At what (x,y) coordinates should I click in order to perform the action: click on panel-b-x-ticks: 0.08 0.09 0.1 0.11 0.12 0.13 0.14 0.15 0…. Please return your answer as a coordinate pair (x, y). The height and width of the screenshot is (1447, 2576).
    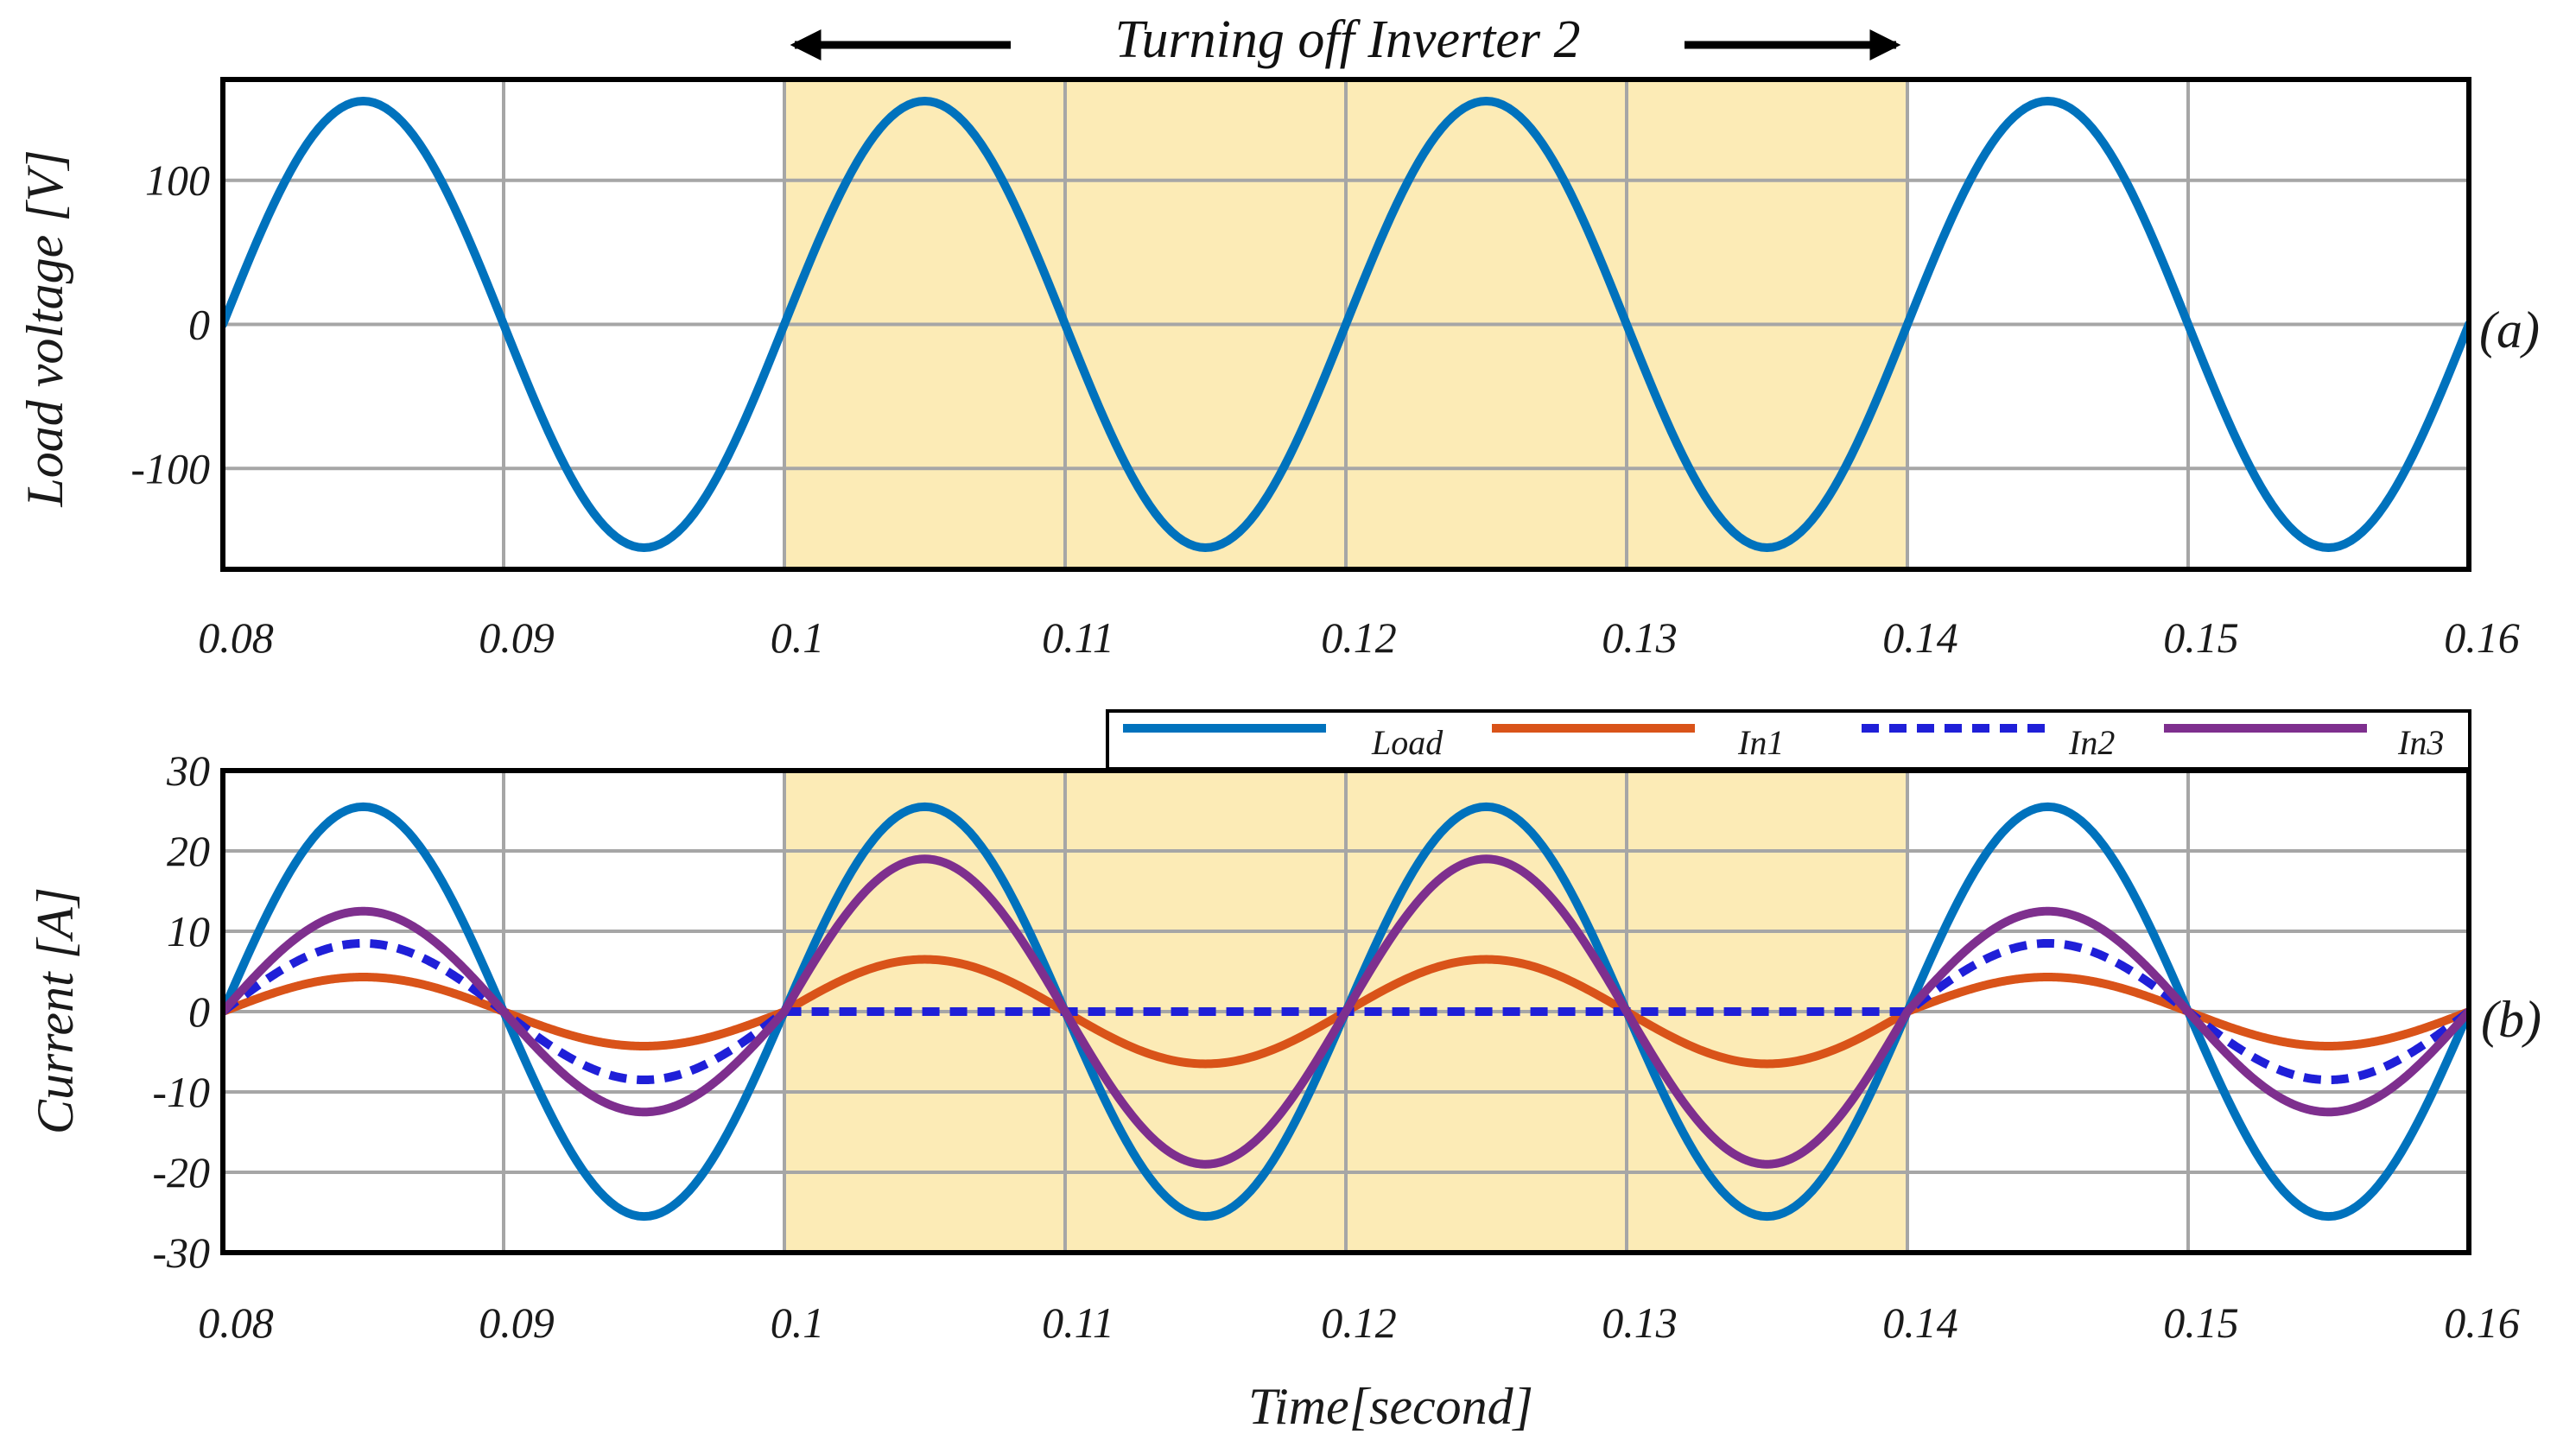
    Looking at the image, I should click on (1359, 1322).